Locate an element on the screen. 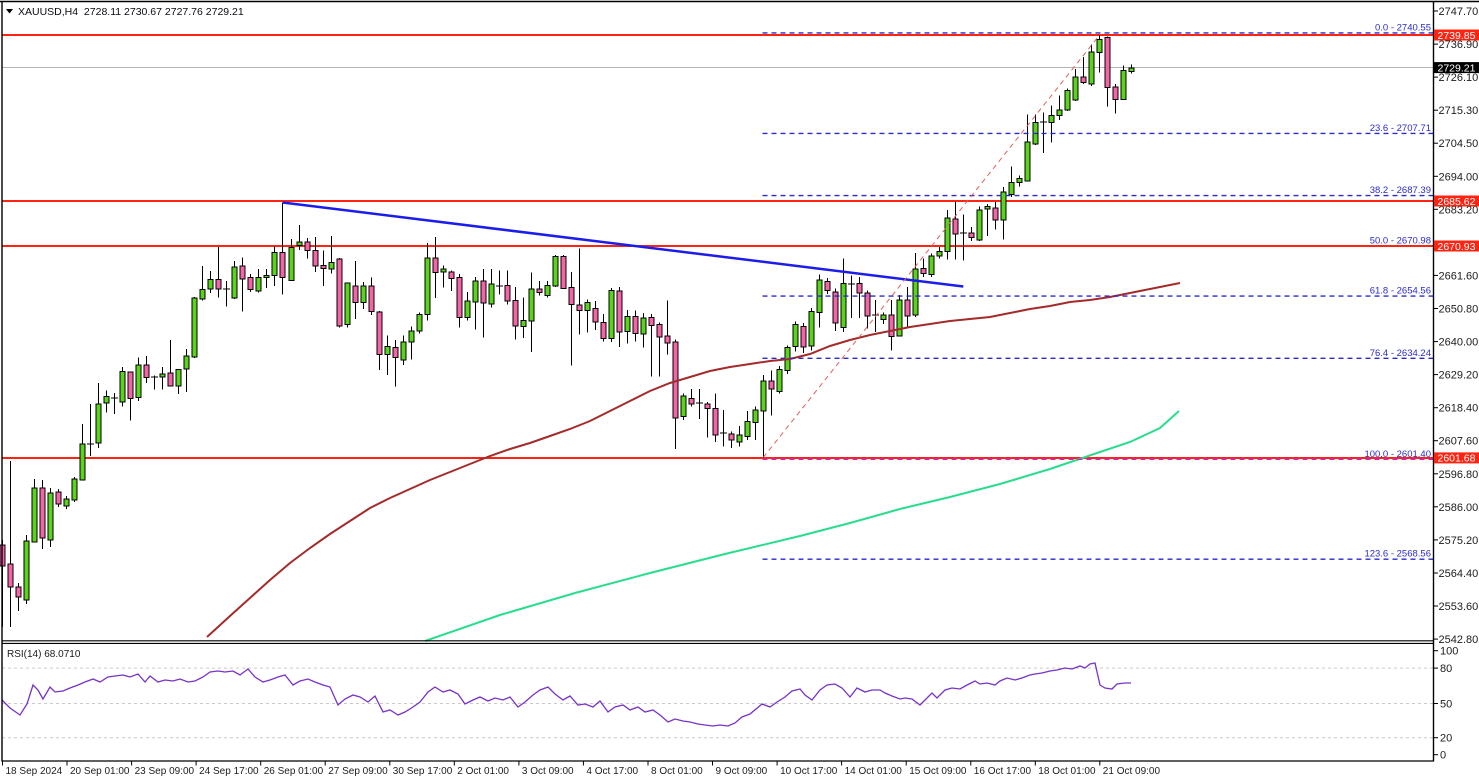 The width and height of the screenshot is (1479, 782). svg-text: 2715.30 is located at coordinates (1459, 111).